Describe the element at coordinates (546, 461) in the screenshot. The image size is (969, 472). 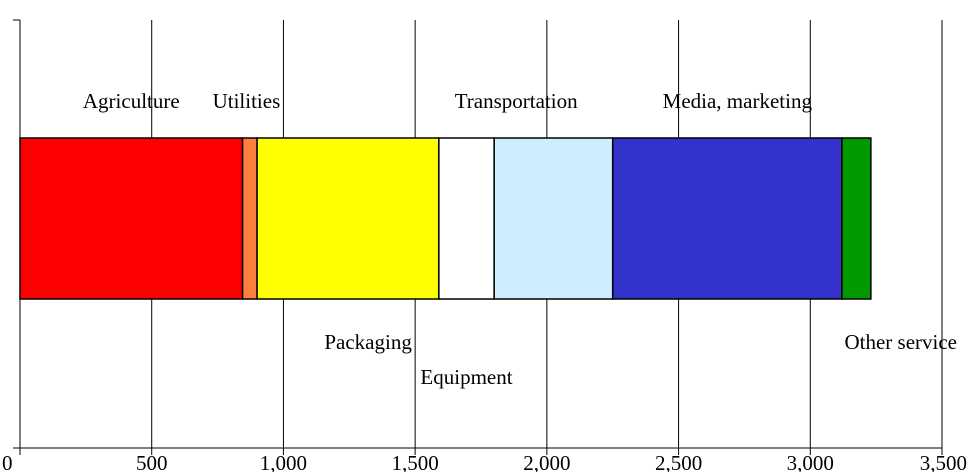
I see `x-tick-label-4: 2,000` at that location.